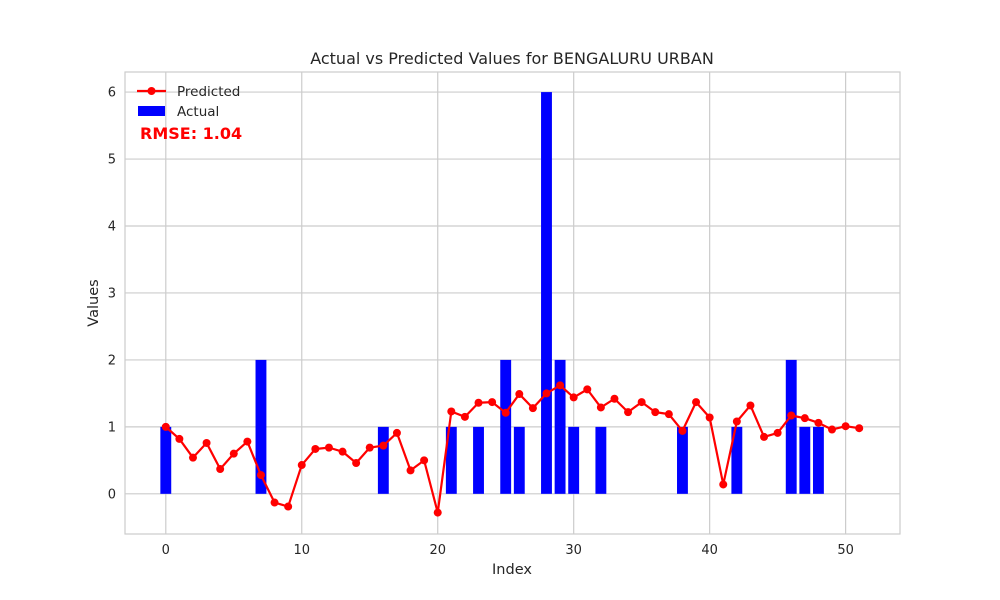 The width and height of the screenshot is (1000, 600). I want to click on y-tick-label: 0, so click(112, 494).